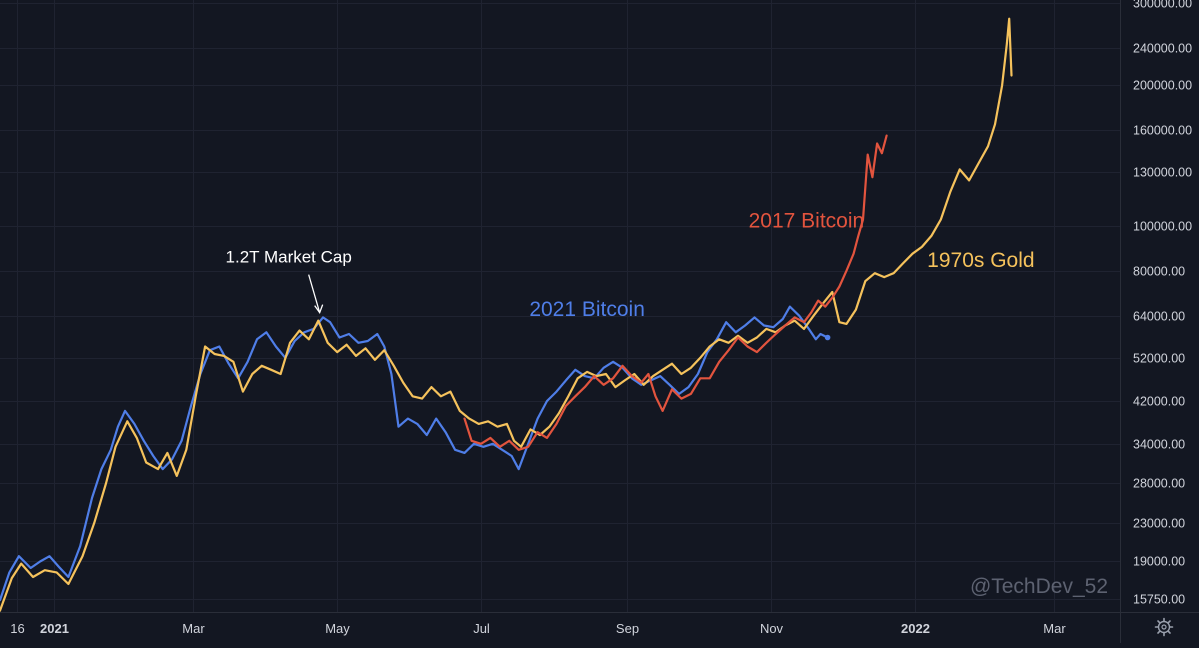 This screenshot has height=648, width=1199. Describe the element at coordinates (1162, 86) in the screenshot. I see `y-tick-label: 200000.00` at that location.